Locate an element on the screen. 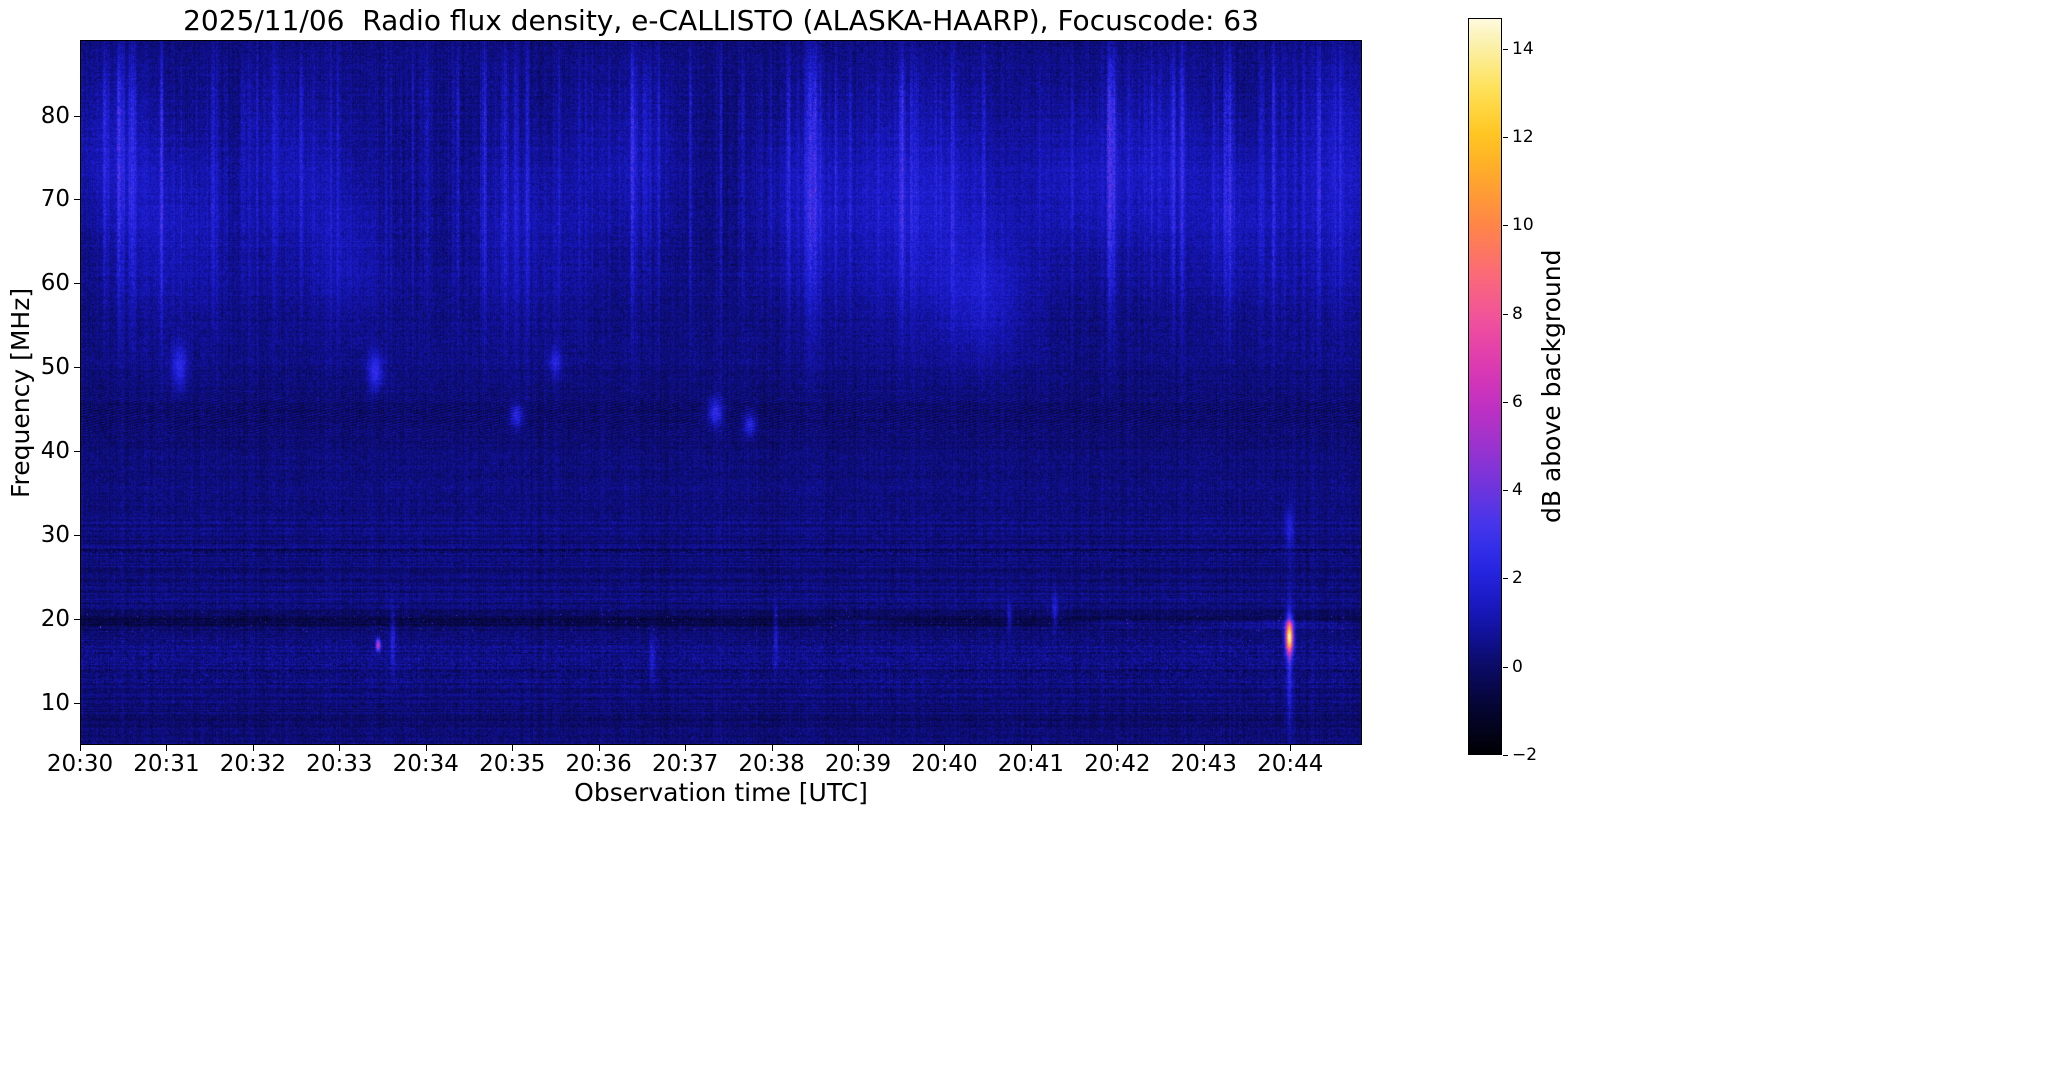 This screenshot has width=2047, height=1067. y-tick-label: 50 is located at coordinates (55, 367).